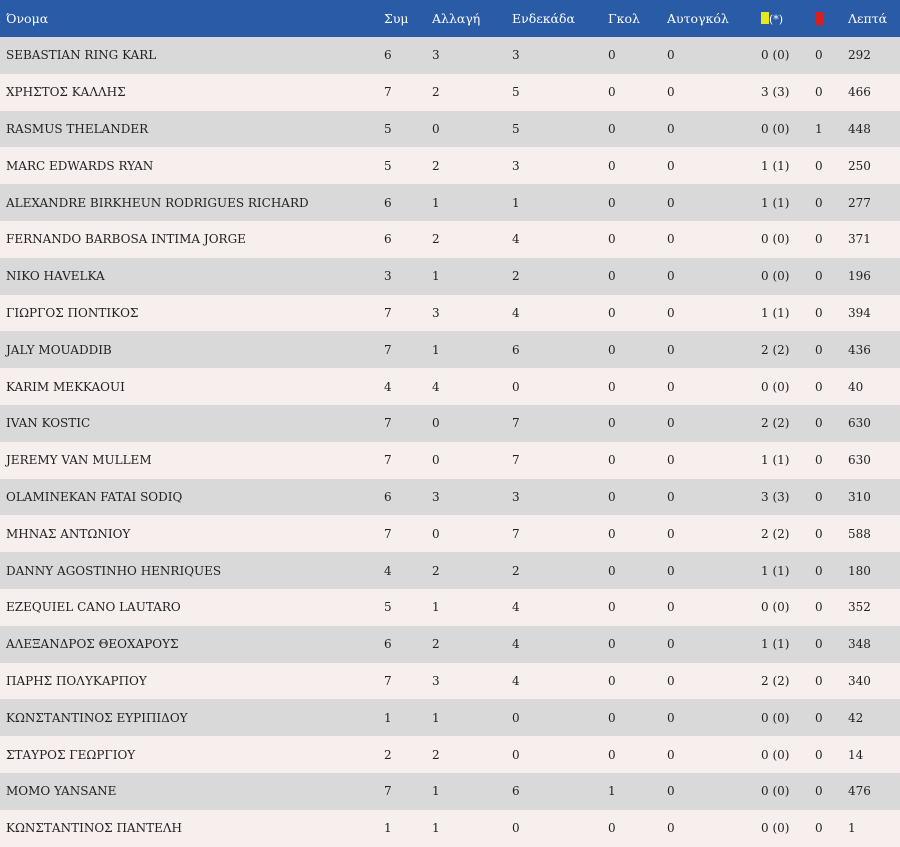 This screenshot has height=847, width=900. Describe the element at coordinates (450, 570) in the screenshot. I see `table-row: DANNY AGOSTINHO HENRIQUES 4 2 2 0 0 1 (1) 0 180` at that location.